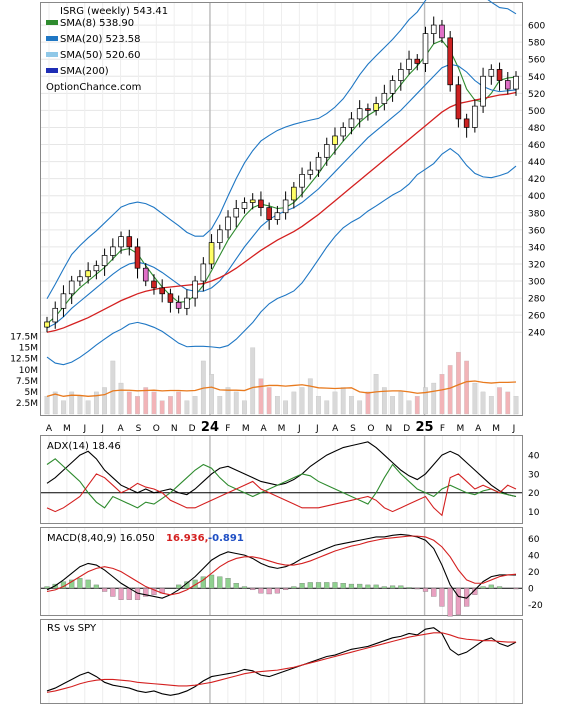 The width and height of the screenshot is (566, 710). What do you see at coordinates (536, 300) in the screenshot?
I see `price-tick-label: 280` at bounding box center [536, 300].